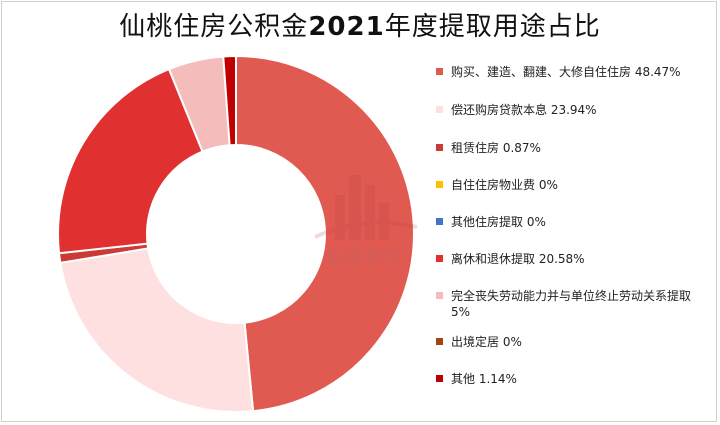 This screenshot has height=425, width=720. I want to click on legend-item-8: 其他 1.14%, so click(574, 379).